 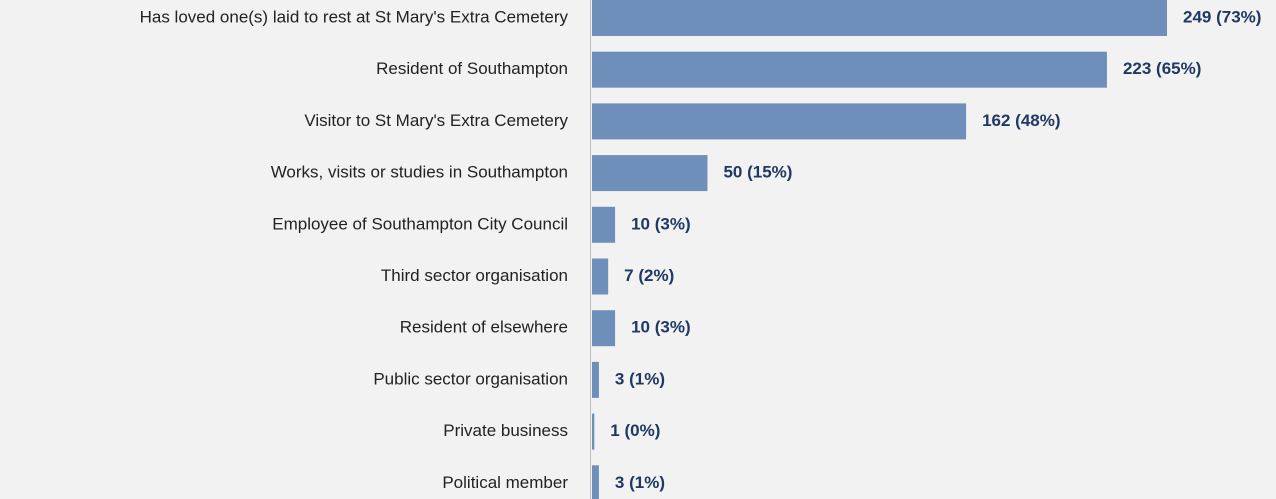 I want to click on category-label: Political member, so click(x=505, y=482).